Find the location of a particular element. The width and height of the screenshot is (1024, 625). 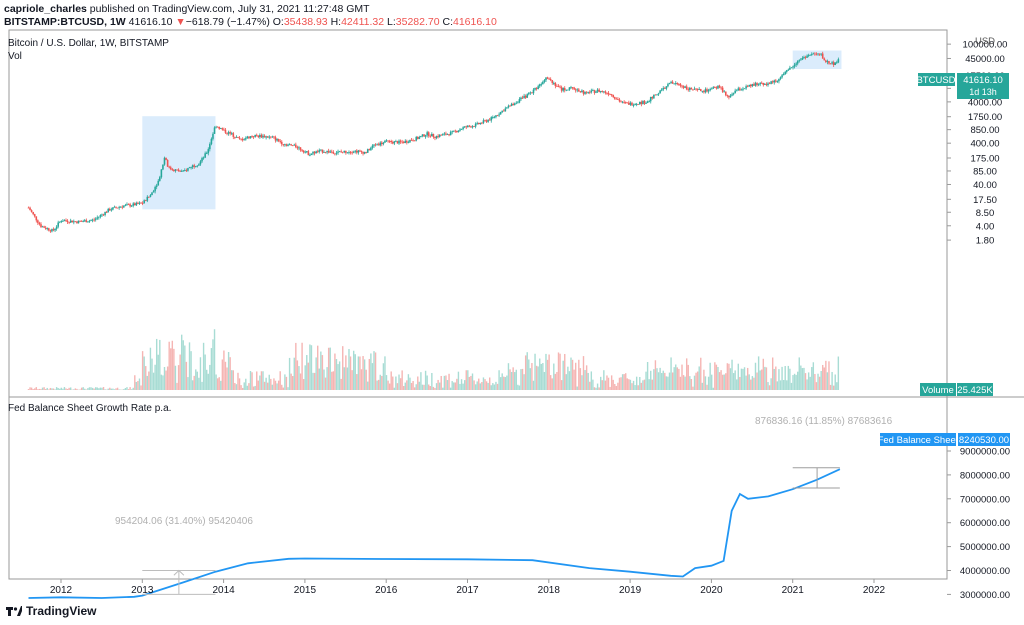

tradingview-footer: TradingView is located at coordinates (51, 611).